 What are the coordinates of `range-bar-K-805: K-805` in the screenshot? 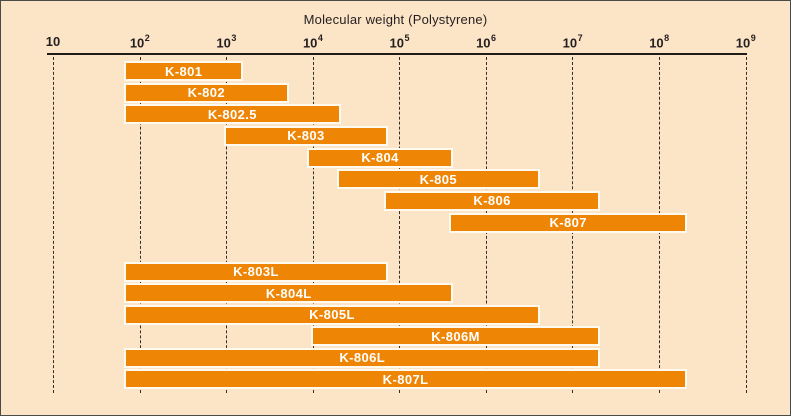 It's located at (438, 179).